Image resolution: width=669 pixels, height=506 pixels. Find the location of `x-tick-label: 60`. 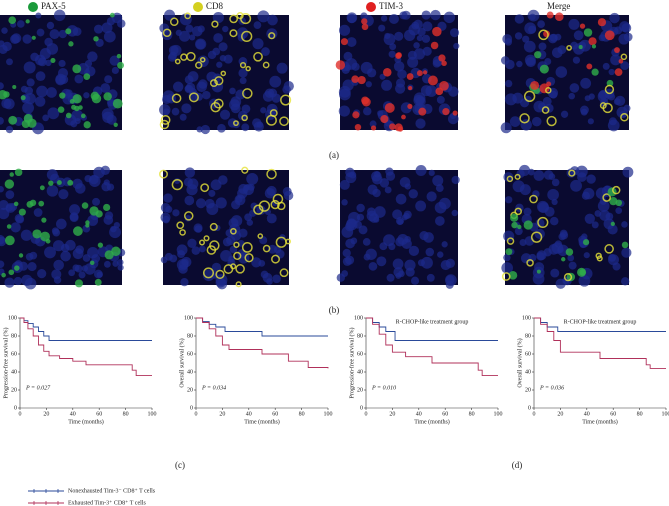

x-tick-label: 60 is located at coordinates (613, 414).